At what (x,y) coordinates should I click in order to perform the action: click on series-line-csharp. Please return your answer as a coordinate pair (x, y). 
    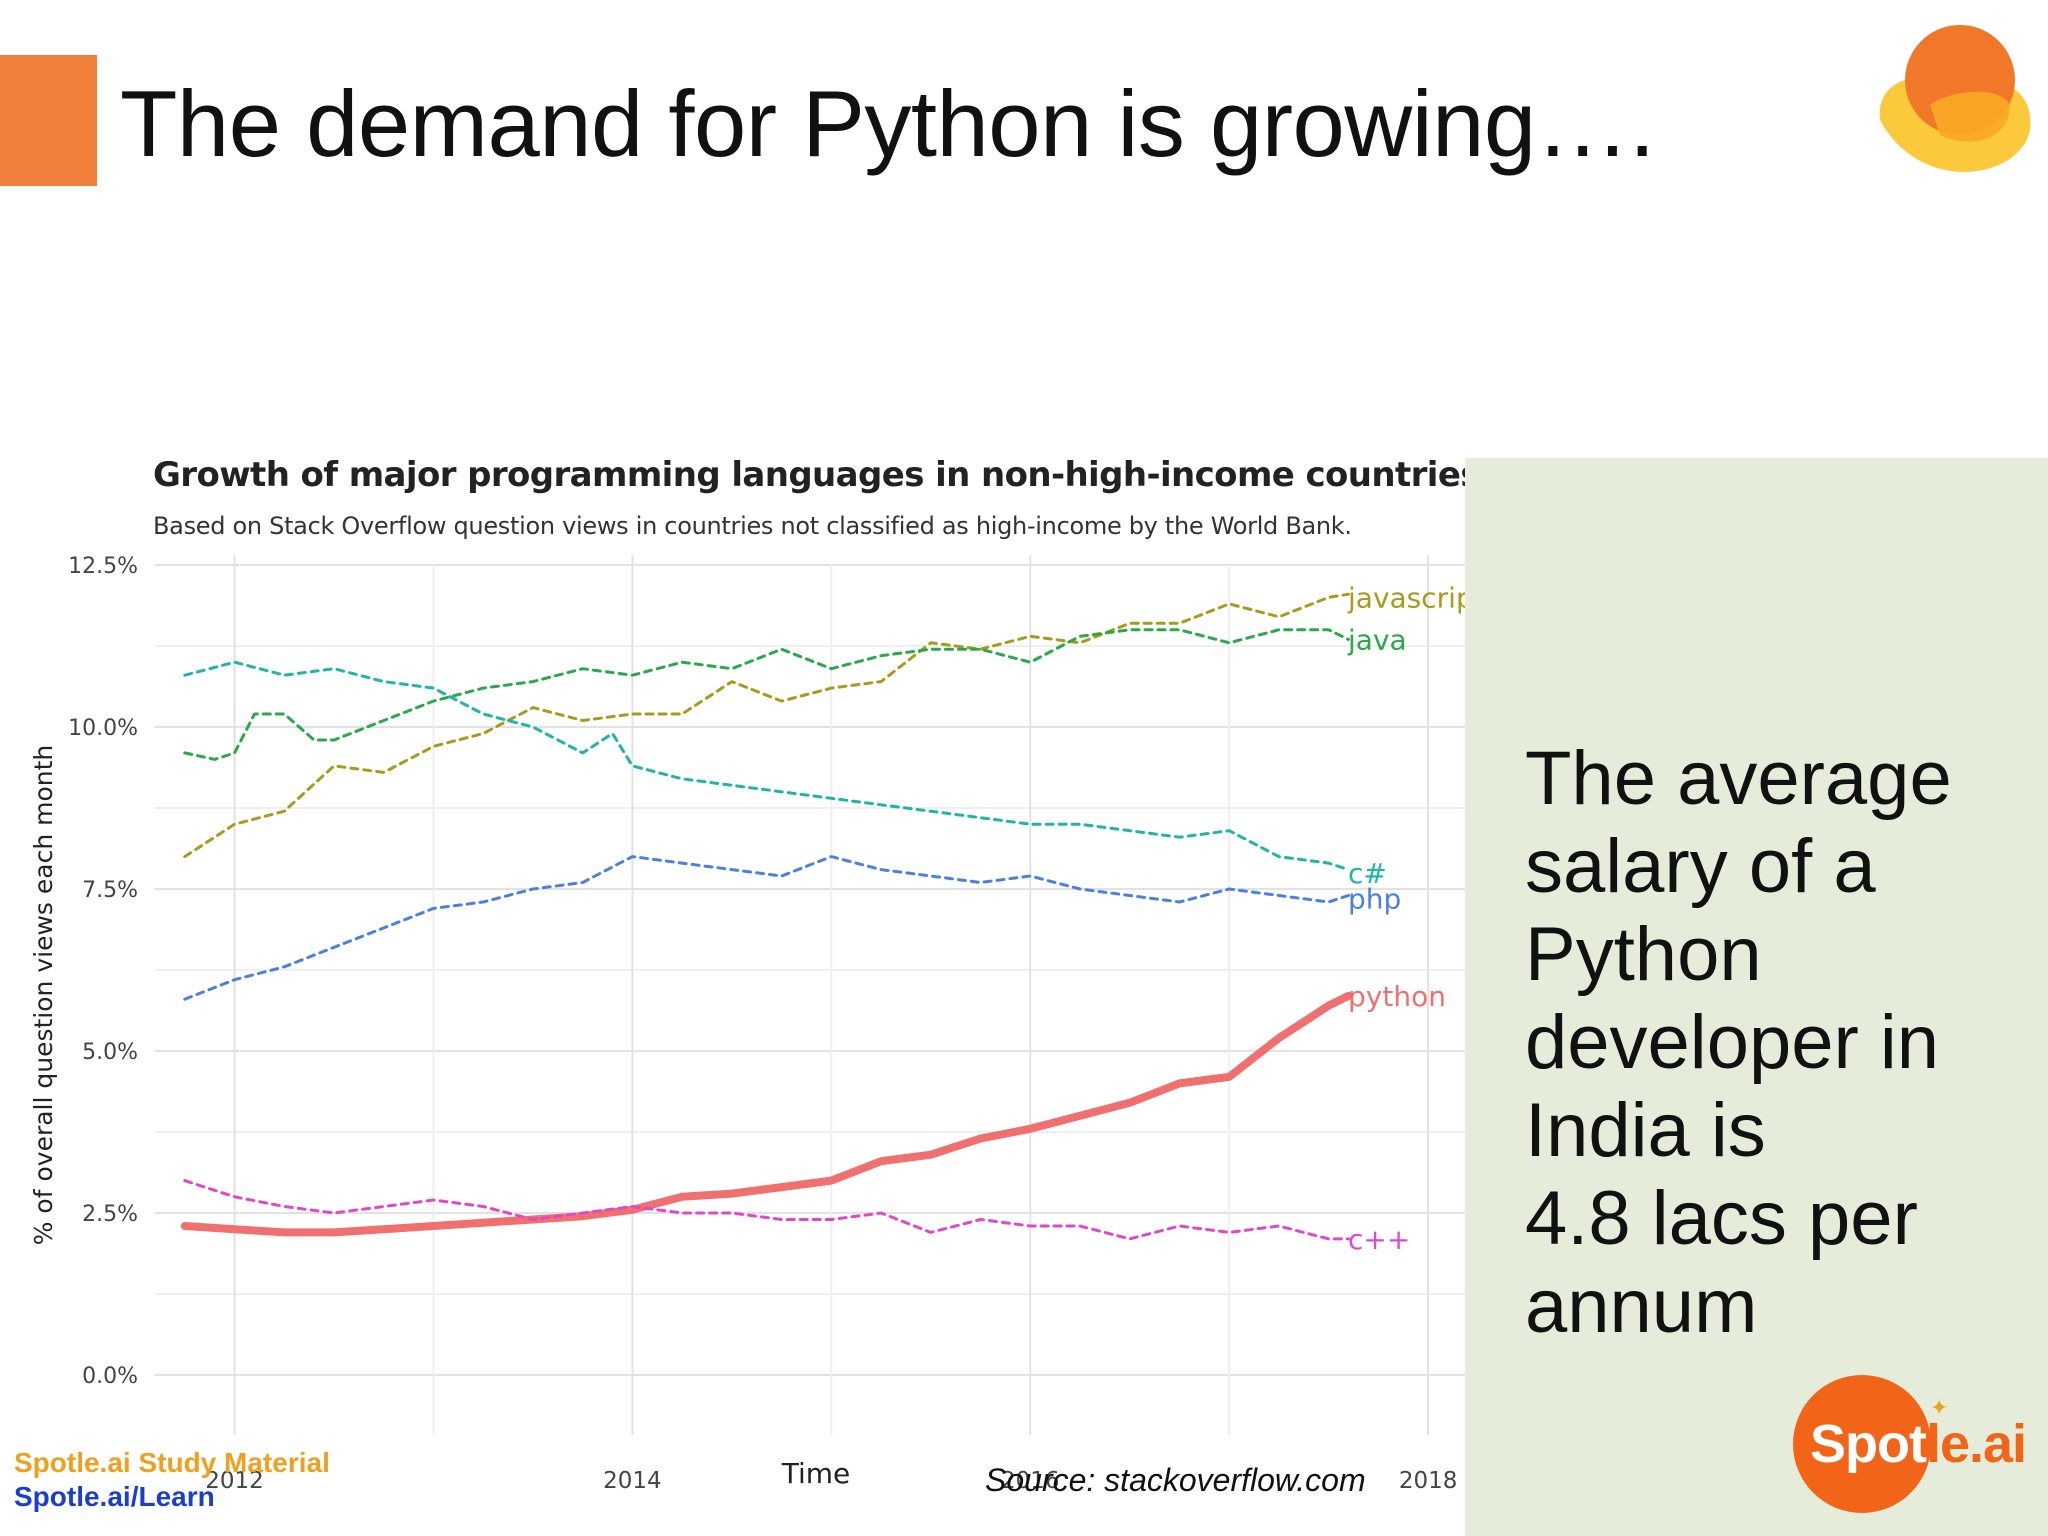
    Looking at the image, I should click on (766, 766).